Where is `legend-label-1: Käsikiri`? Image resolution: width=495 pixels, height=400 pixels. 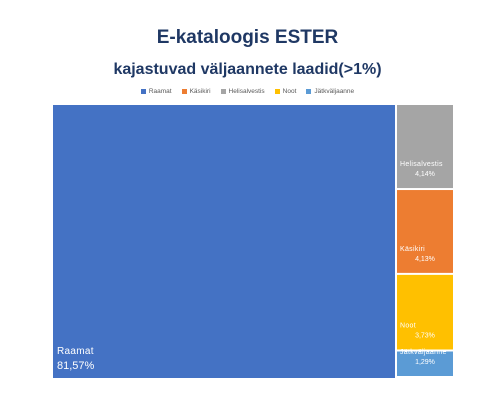
legend-label-1: Käsikiri is located at coordinates (200, 91).